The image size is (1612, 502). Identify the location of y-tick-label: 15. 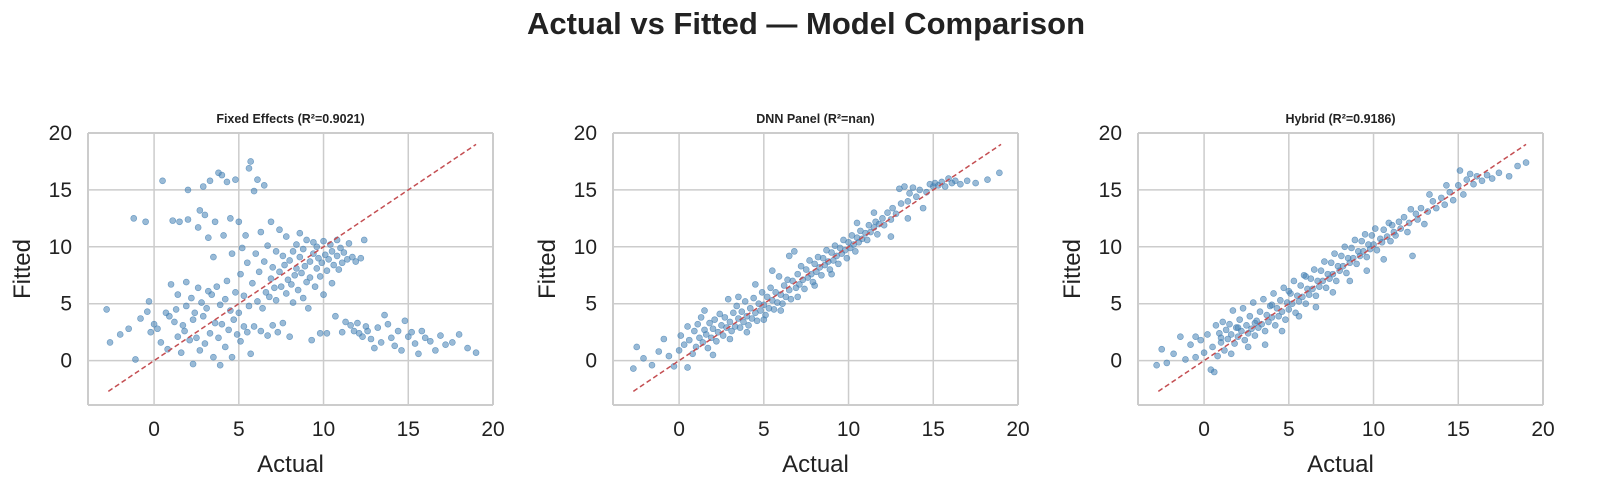
(1110, 190).